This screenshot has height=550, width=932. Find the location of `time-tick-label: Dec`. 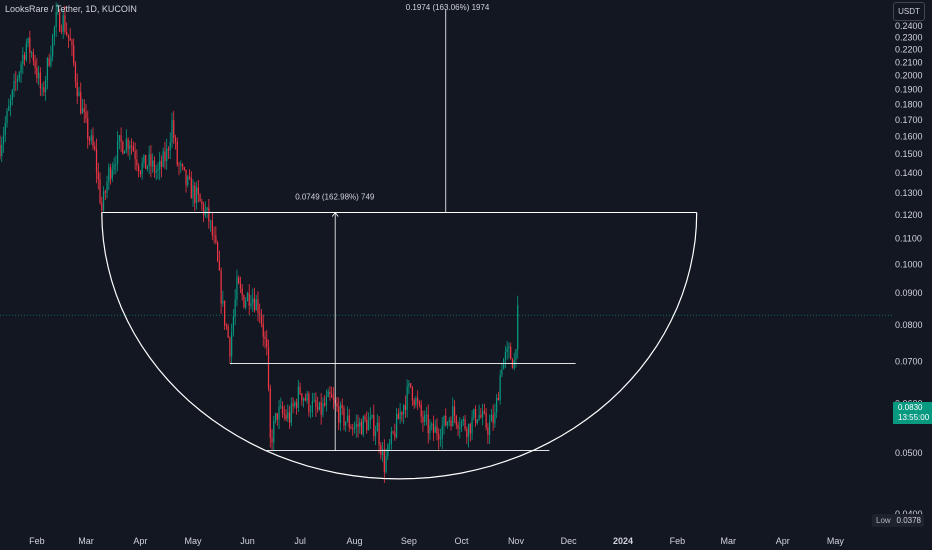

time-tick-label: Dec is located at coordinates (569, 541).